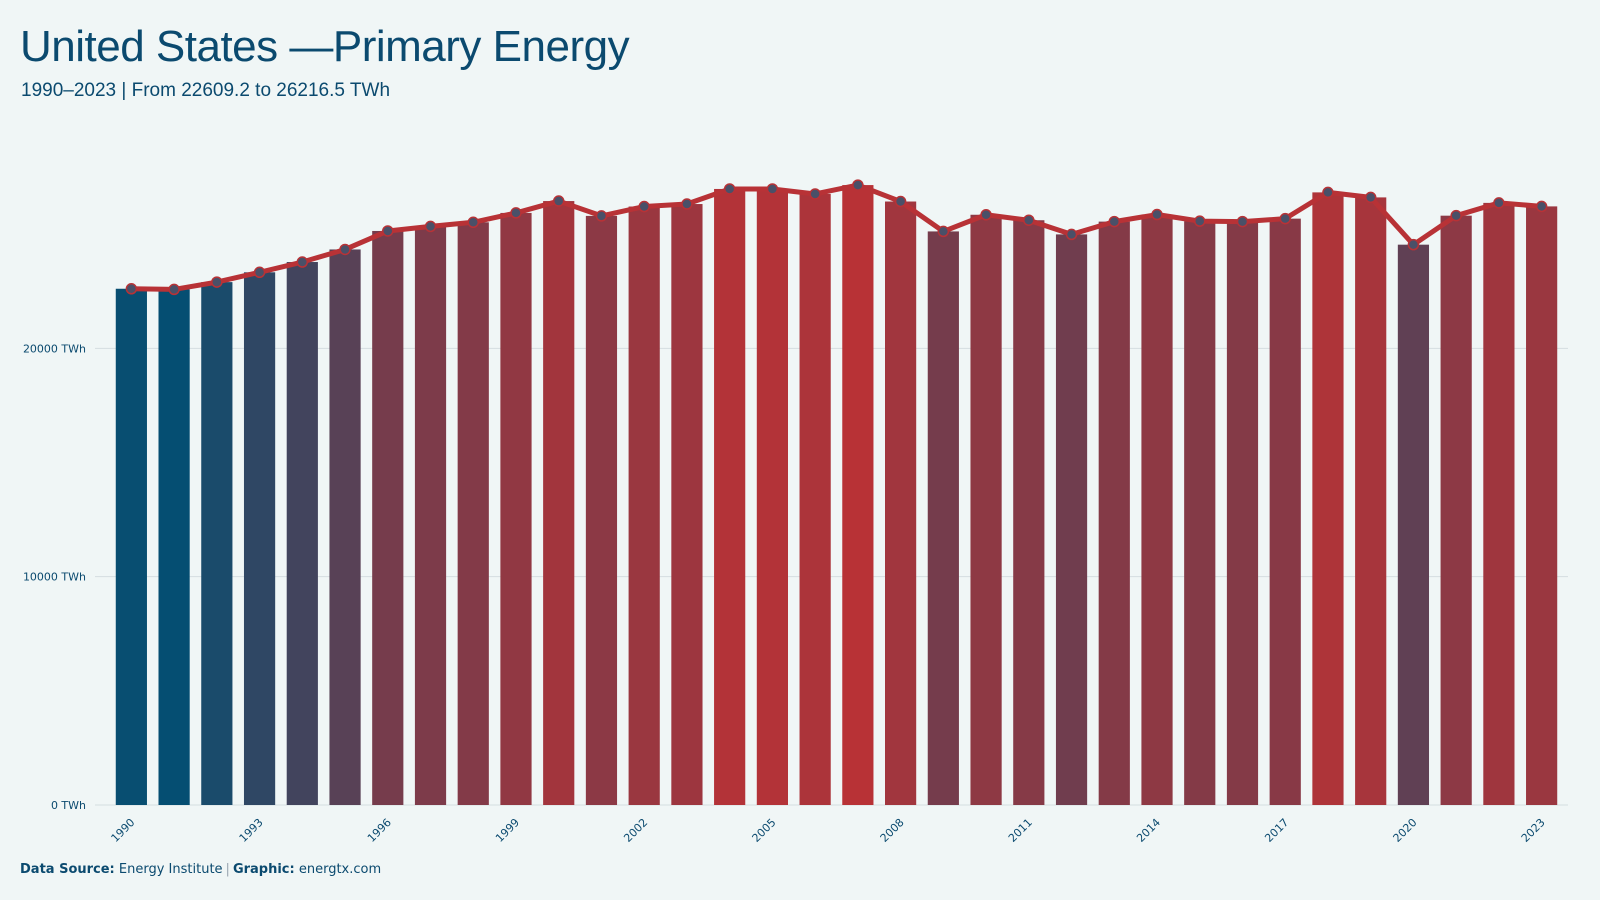  Describe the element at coordinates (1285, 511) in the screenshot. I see `bar-2017` at that location.